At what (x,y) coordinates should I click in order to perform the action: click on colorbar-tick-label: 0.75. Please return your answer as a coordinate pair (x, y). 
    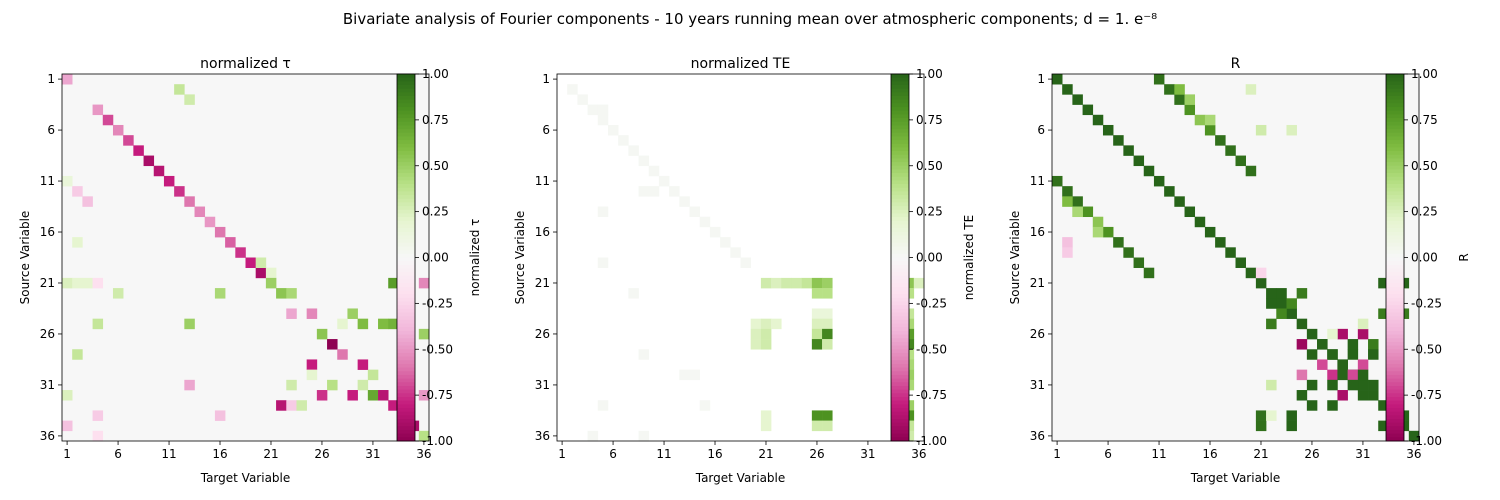
    Looking at the image, I should click on (1424, 120).